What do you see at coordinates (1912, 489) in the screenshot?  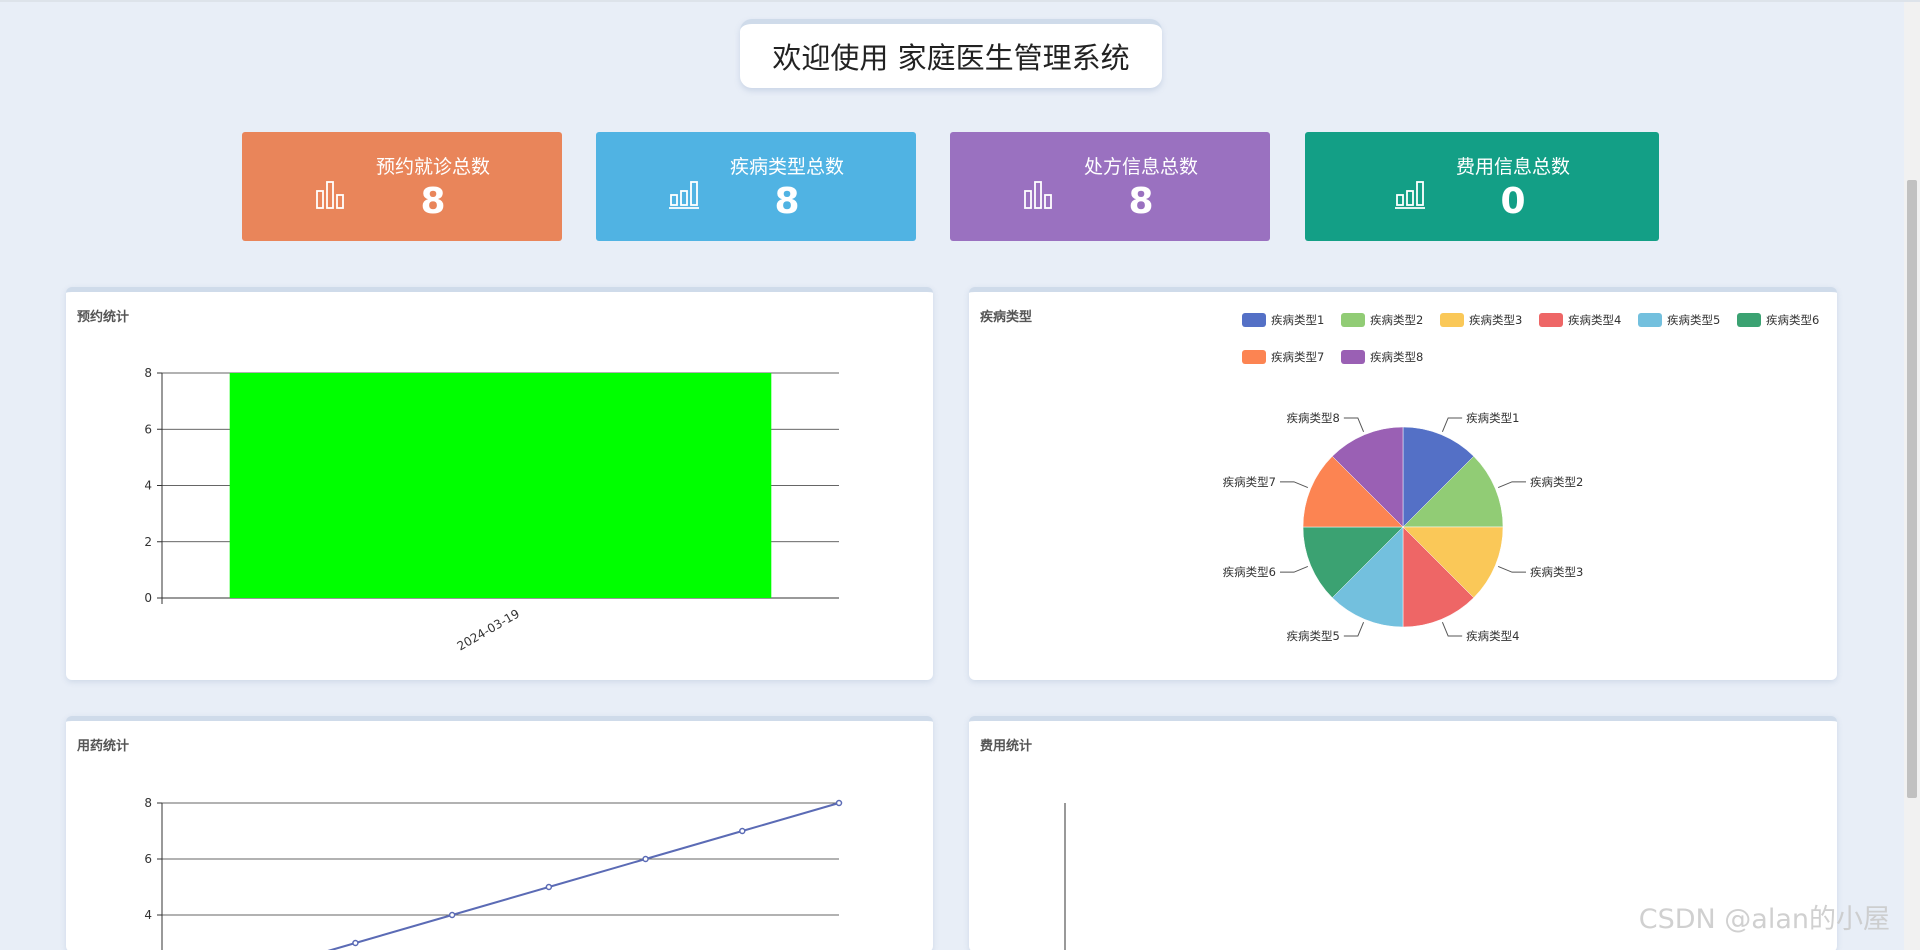 I see `scrollbar-thumb` at bounding box center [1912, 489].